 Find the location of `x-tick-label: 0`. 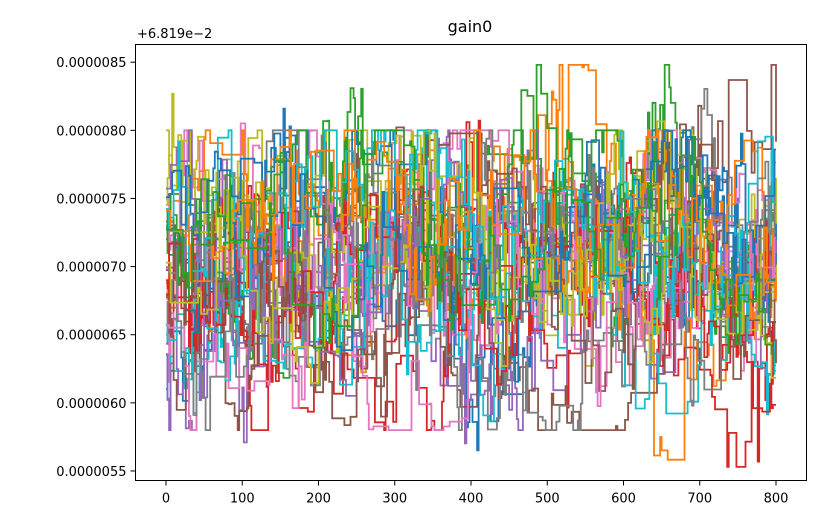

x-tick-label: 0 is located at coordinates (166, 499).